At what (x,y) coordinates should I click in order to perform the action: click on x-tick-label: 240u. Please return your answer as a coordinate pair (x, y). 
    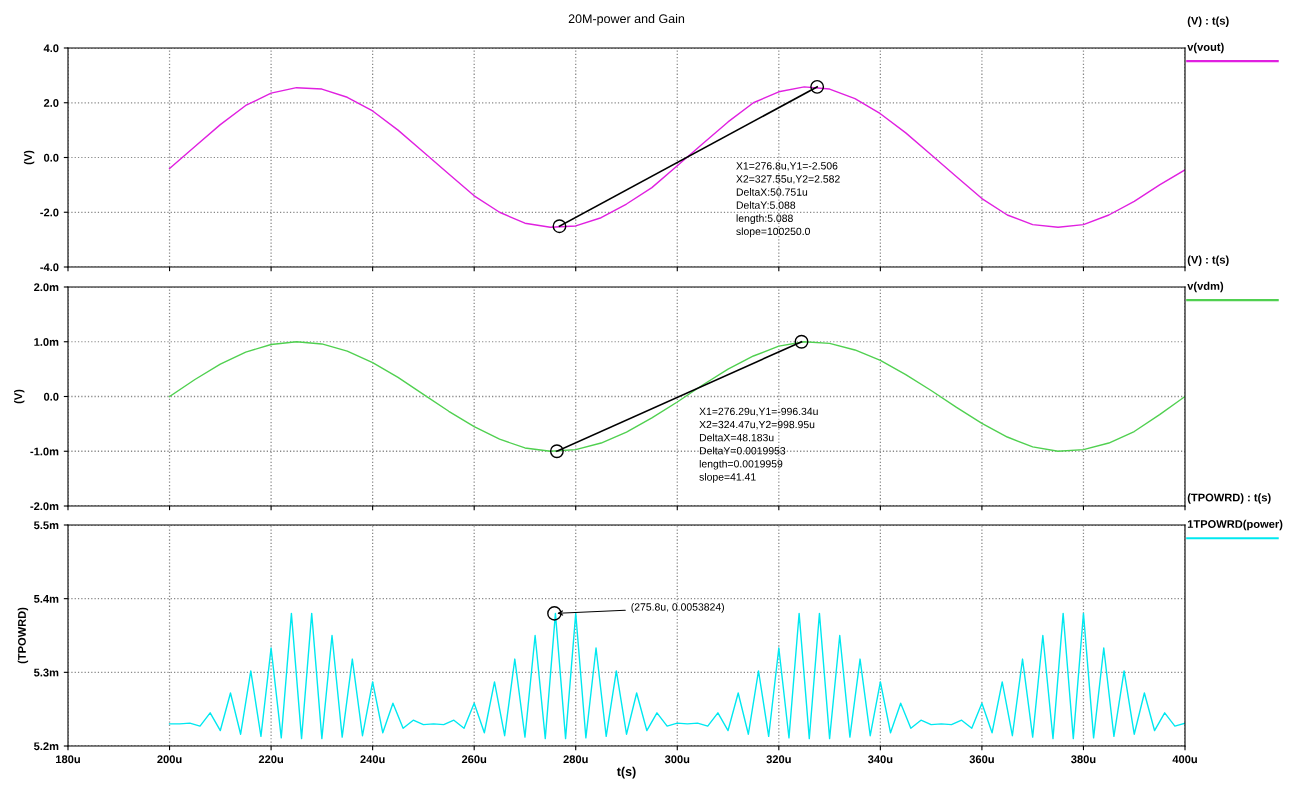
    Looking at the image, I should click on (372, 759).